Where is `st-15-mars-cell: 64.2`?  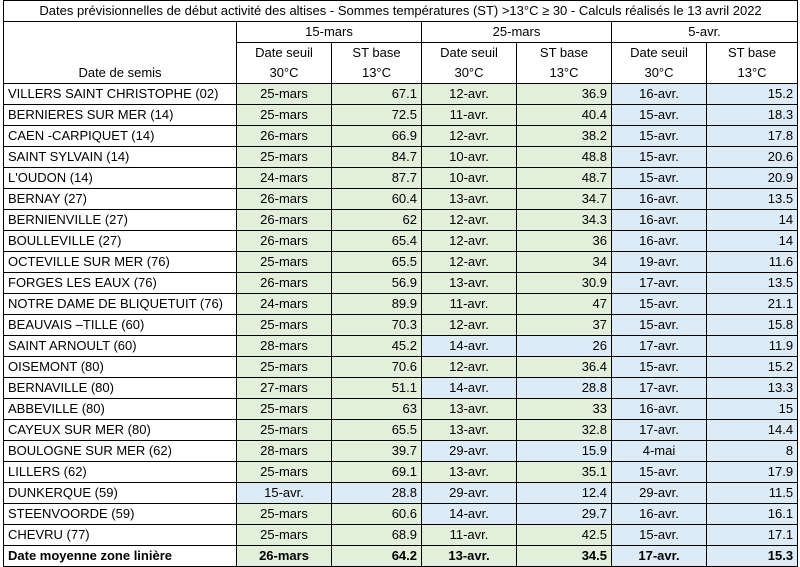
st-15-mars-cell: 64.2 is located at coordinates (376, 556).